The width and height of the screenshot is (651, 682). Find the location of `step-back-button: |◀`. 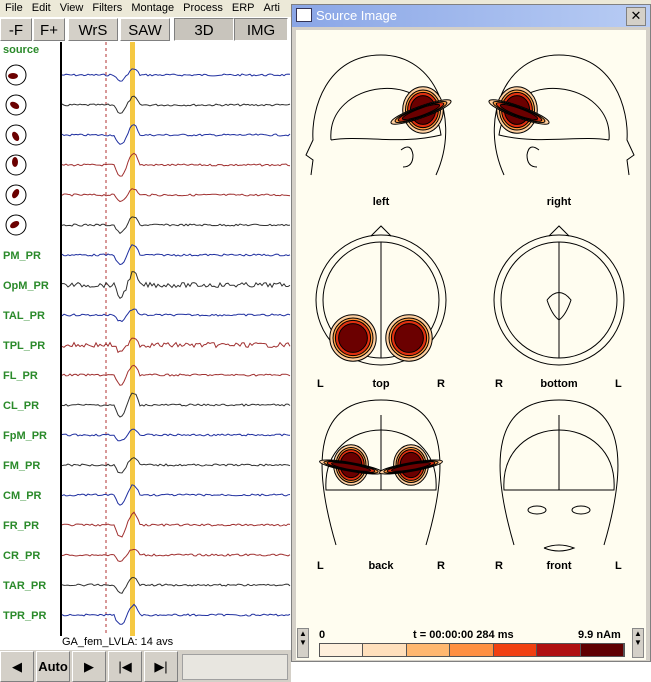

step-back-button: |◀ is located at coordinates (125, 666).